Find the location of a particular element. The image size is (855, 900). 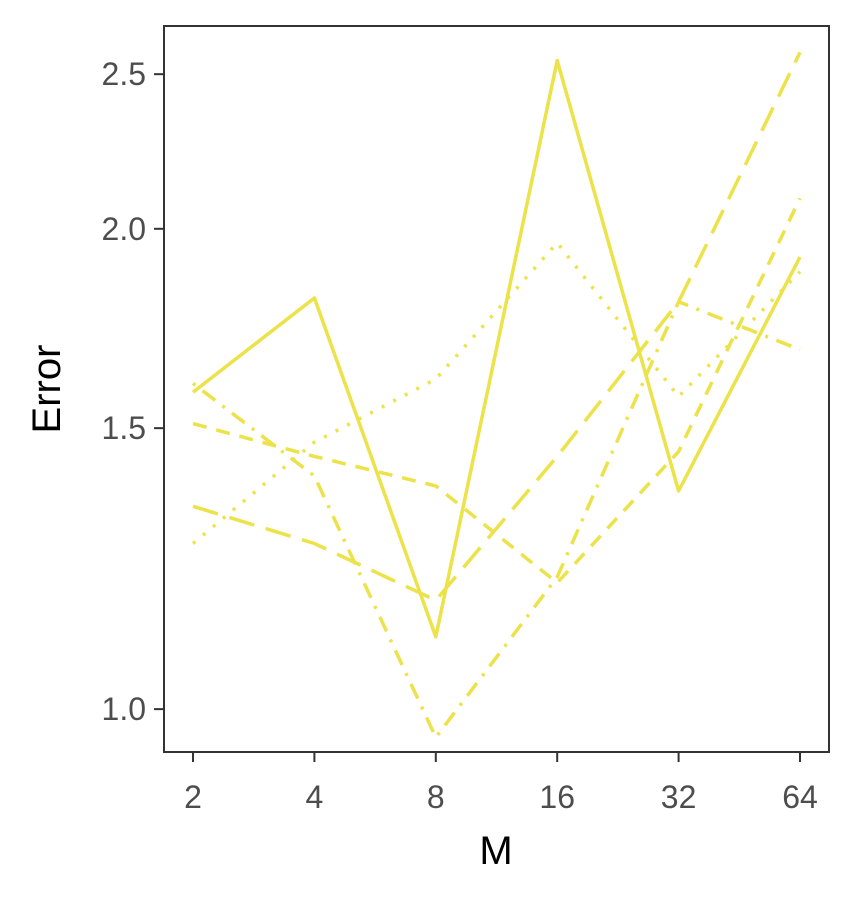

x-tick-label: 8 is located at coordinates (436, 797).